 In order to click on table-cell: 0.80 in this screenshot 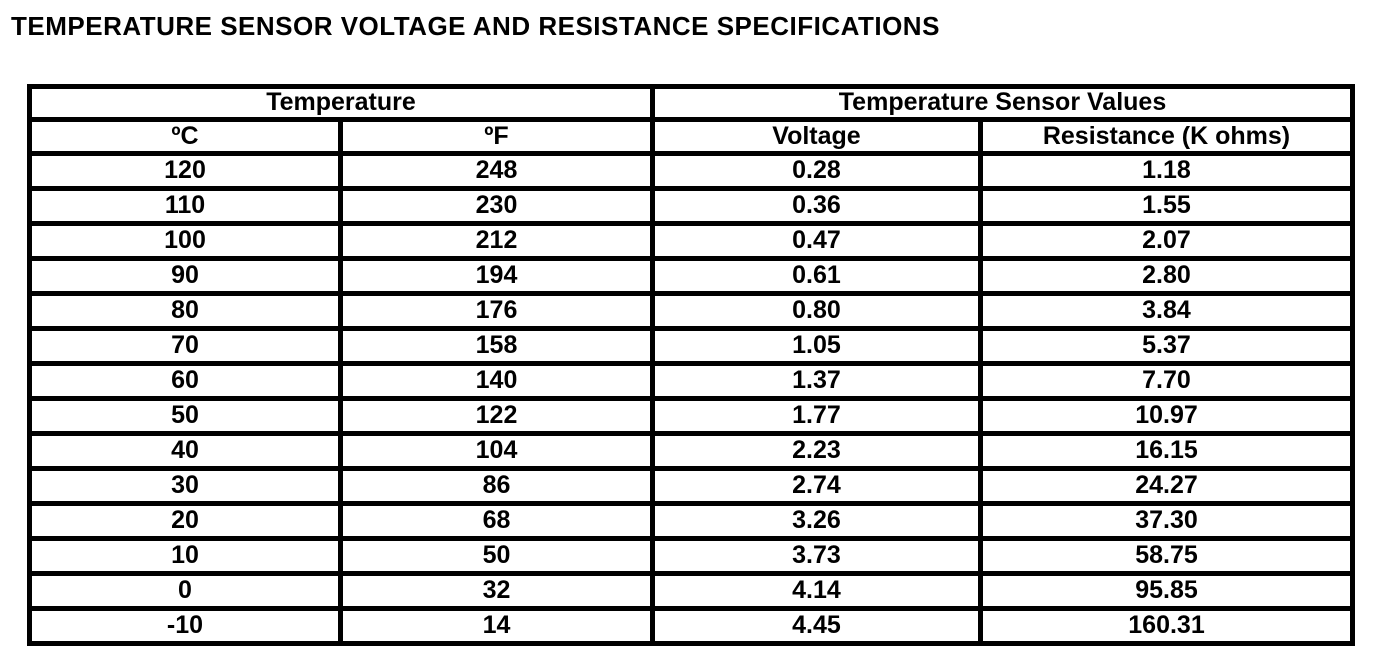, I will do `click(816, 311)`.